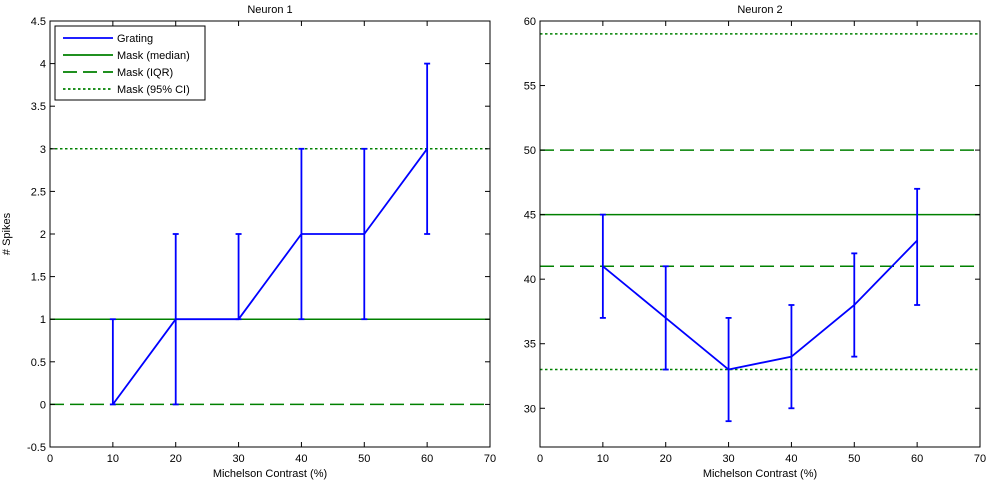 The height and width of the screenshot is (483, 989). What do you see at coordinates (530, 345) in the screenshot?
I see `y-tick-label: 35` at bounding box center [530, 345].